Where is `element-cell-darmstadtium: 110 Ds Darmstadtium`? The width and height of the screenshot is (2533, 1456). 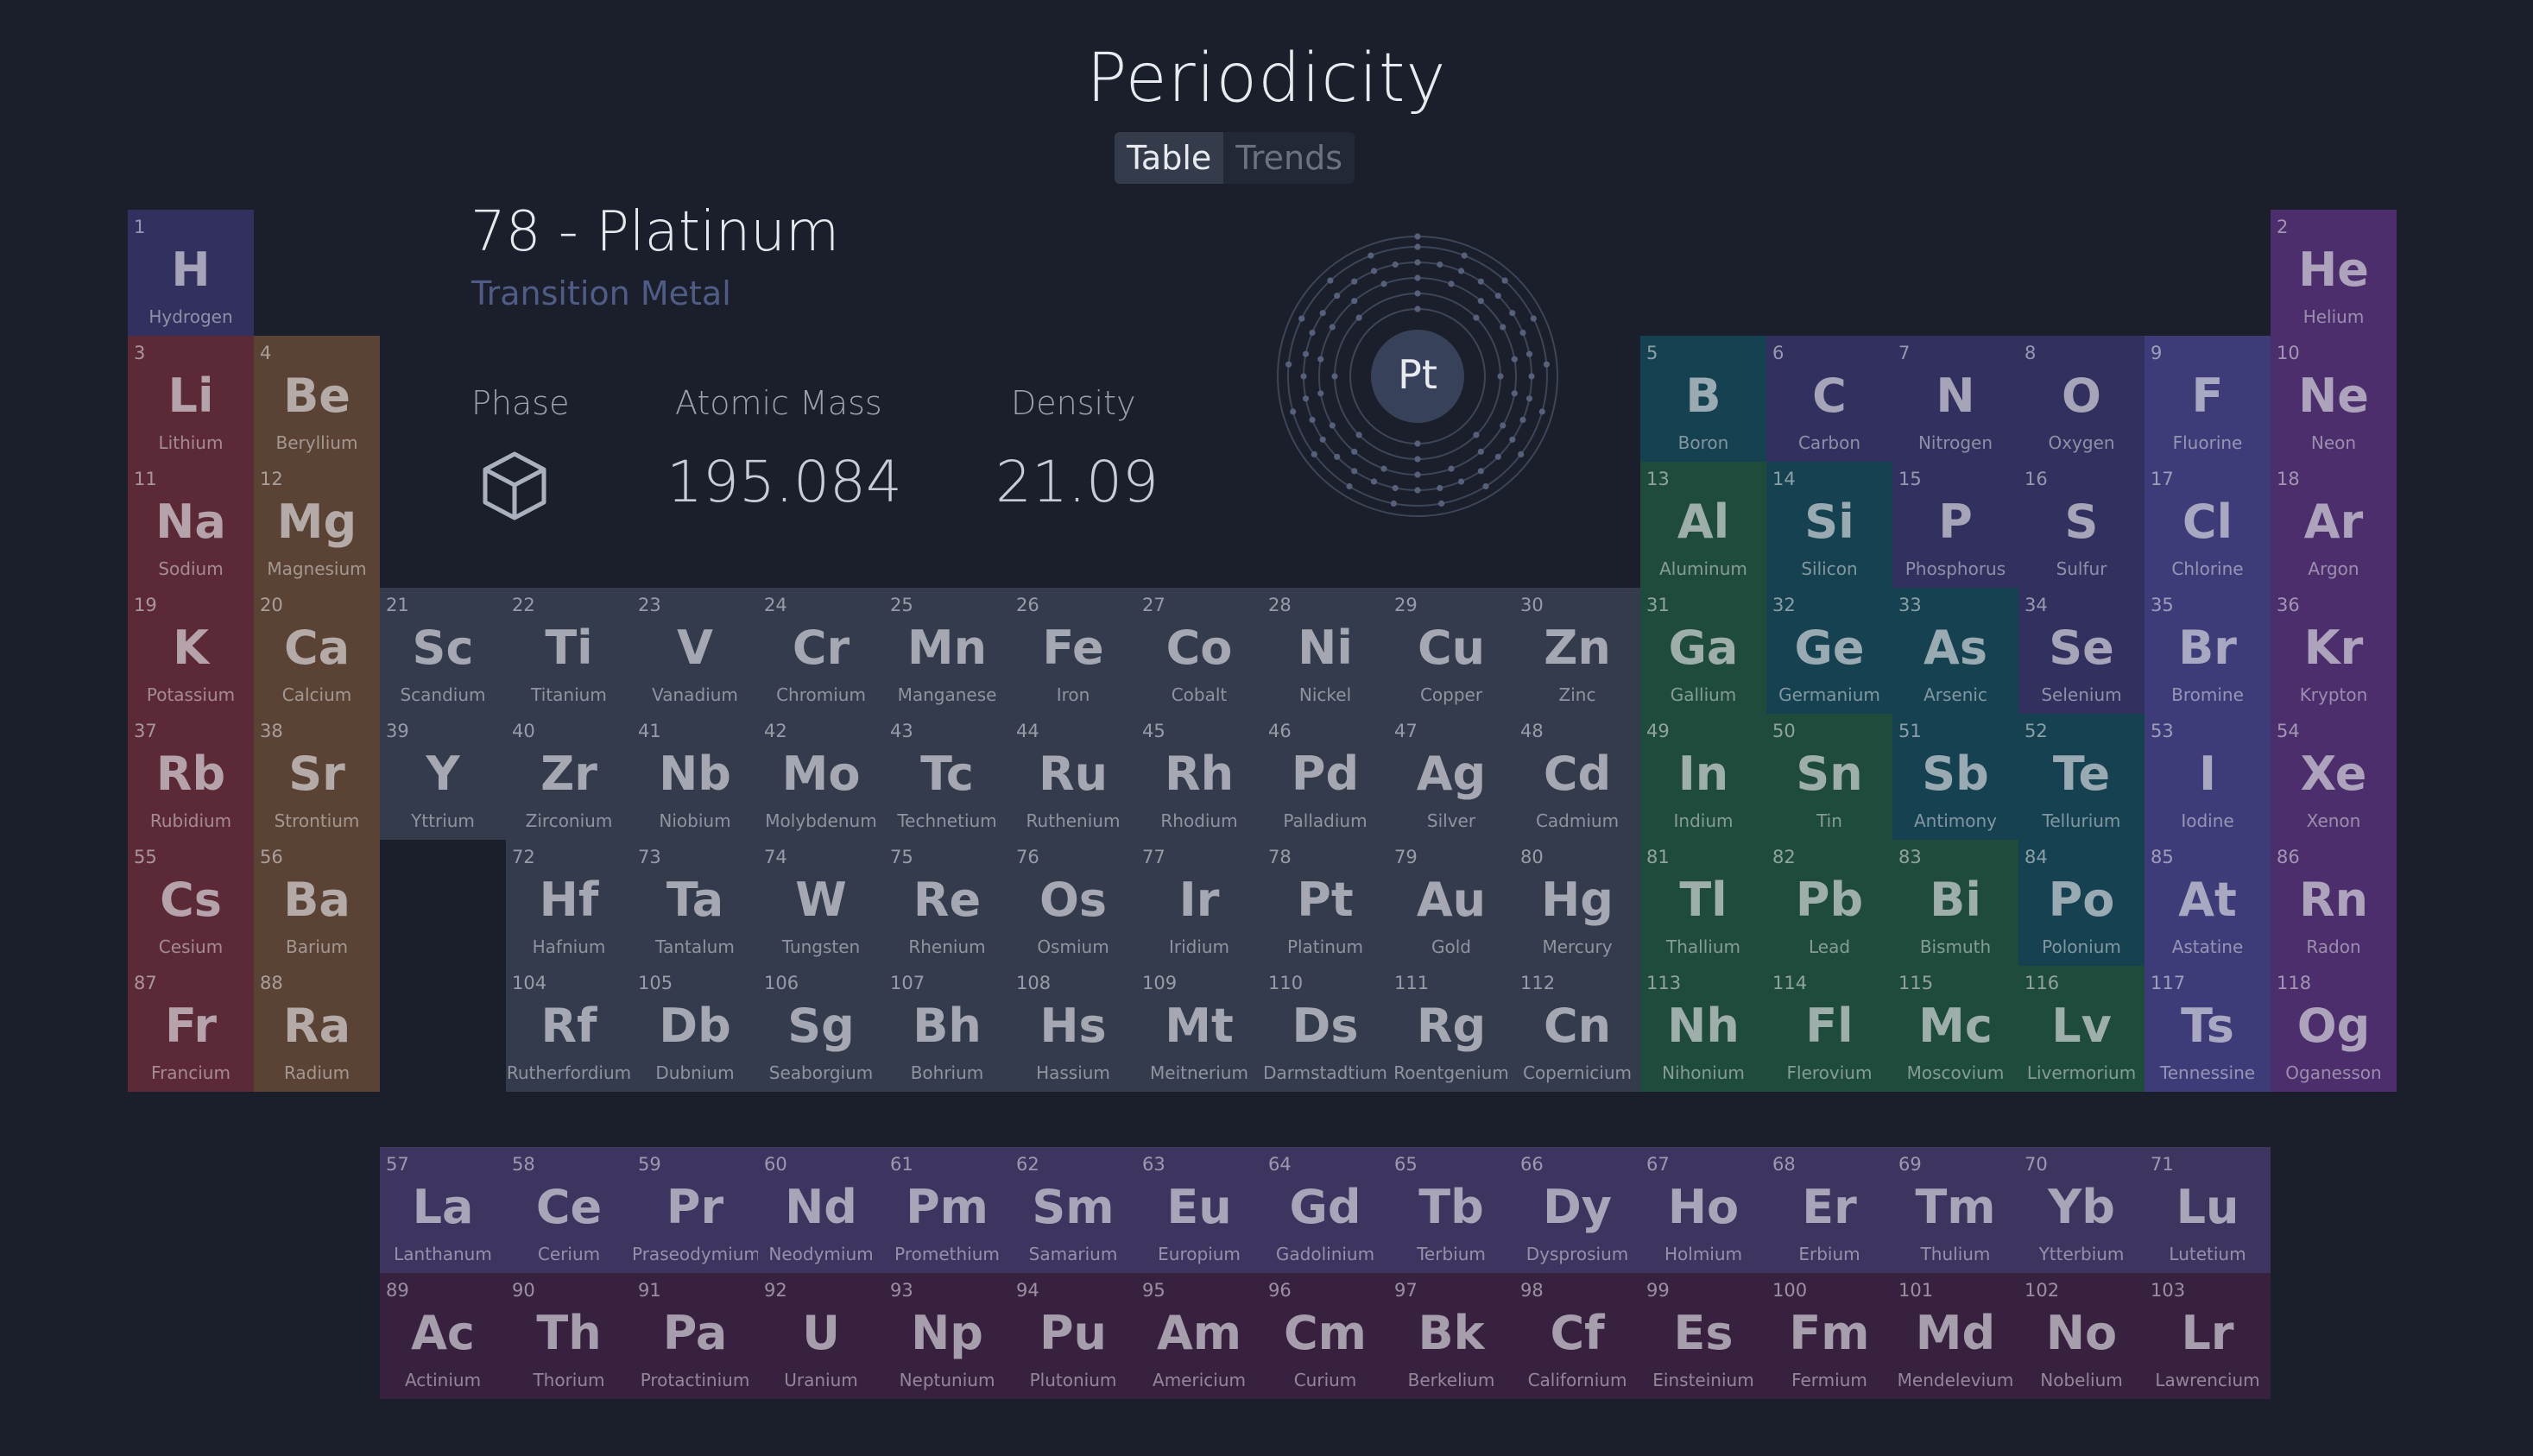 element-cell-darmstadtium: 110 Ds Darmstadtium is located at coordinates (1325, 1029).